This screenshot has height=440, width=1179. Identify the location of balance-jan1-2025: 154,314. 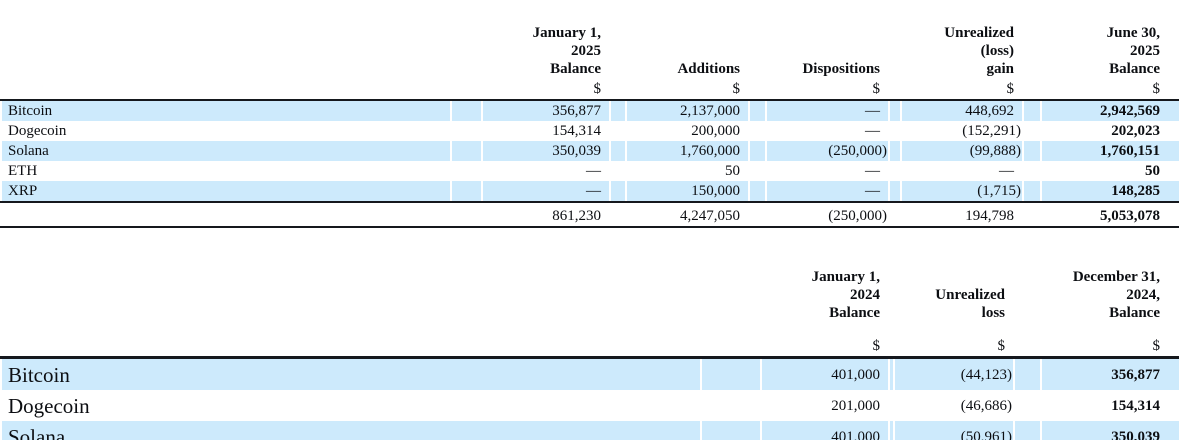
(545, 131).